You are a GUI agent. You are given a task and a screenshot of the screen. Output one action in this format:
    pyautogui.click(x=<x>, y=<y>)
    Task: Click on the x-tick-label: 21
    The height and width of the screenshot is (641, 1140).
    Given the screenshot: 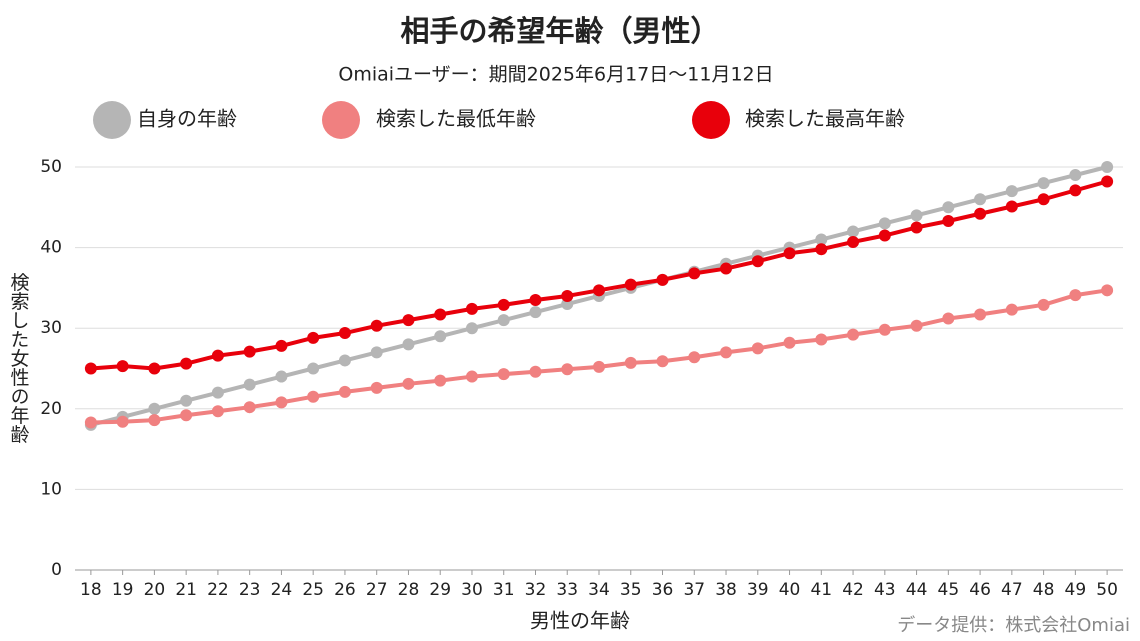 What is the action you would take?
    pyautogui.click(x=186, y=590)
    